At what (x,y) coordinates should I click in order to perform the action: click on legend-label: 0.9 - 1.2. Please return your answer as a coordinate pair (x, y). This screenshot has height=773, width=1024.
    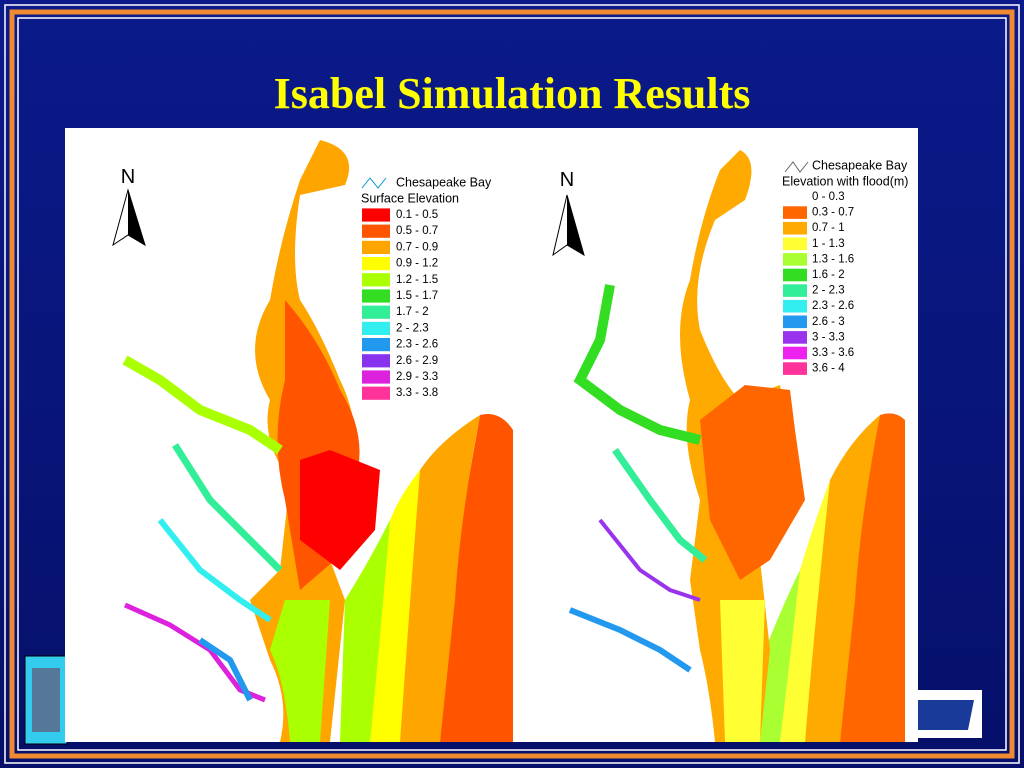
    Looking at the image, I should click on (417, 264).